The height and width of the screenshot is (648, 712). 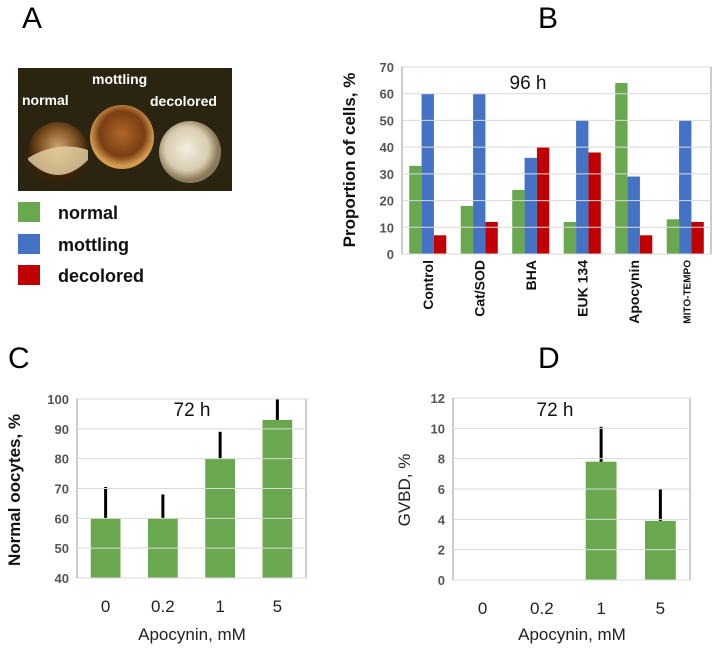 What do you see at coordinates (93, 245) in the screenshot?
I see `legend-label-mottling: mottling` at bounding box center [93, 245].